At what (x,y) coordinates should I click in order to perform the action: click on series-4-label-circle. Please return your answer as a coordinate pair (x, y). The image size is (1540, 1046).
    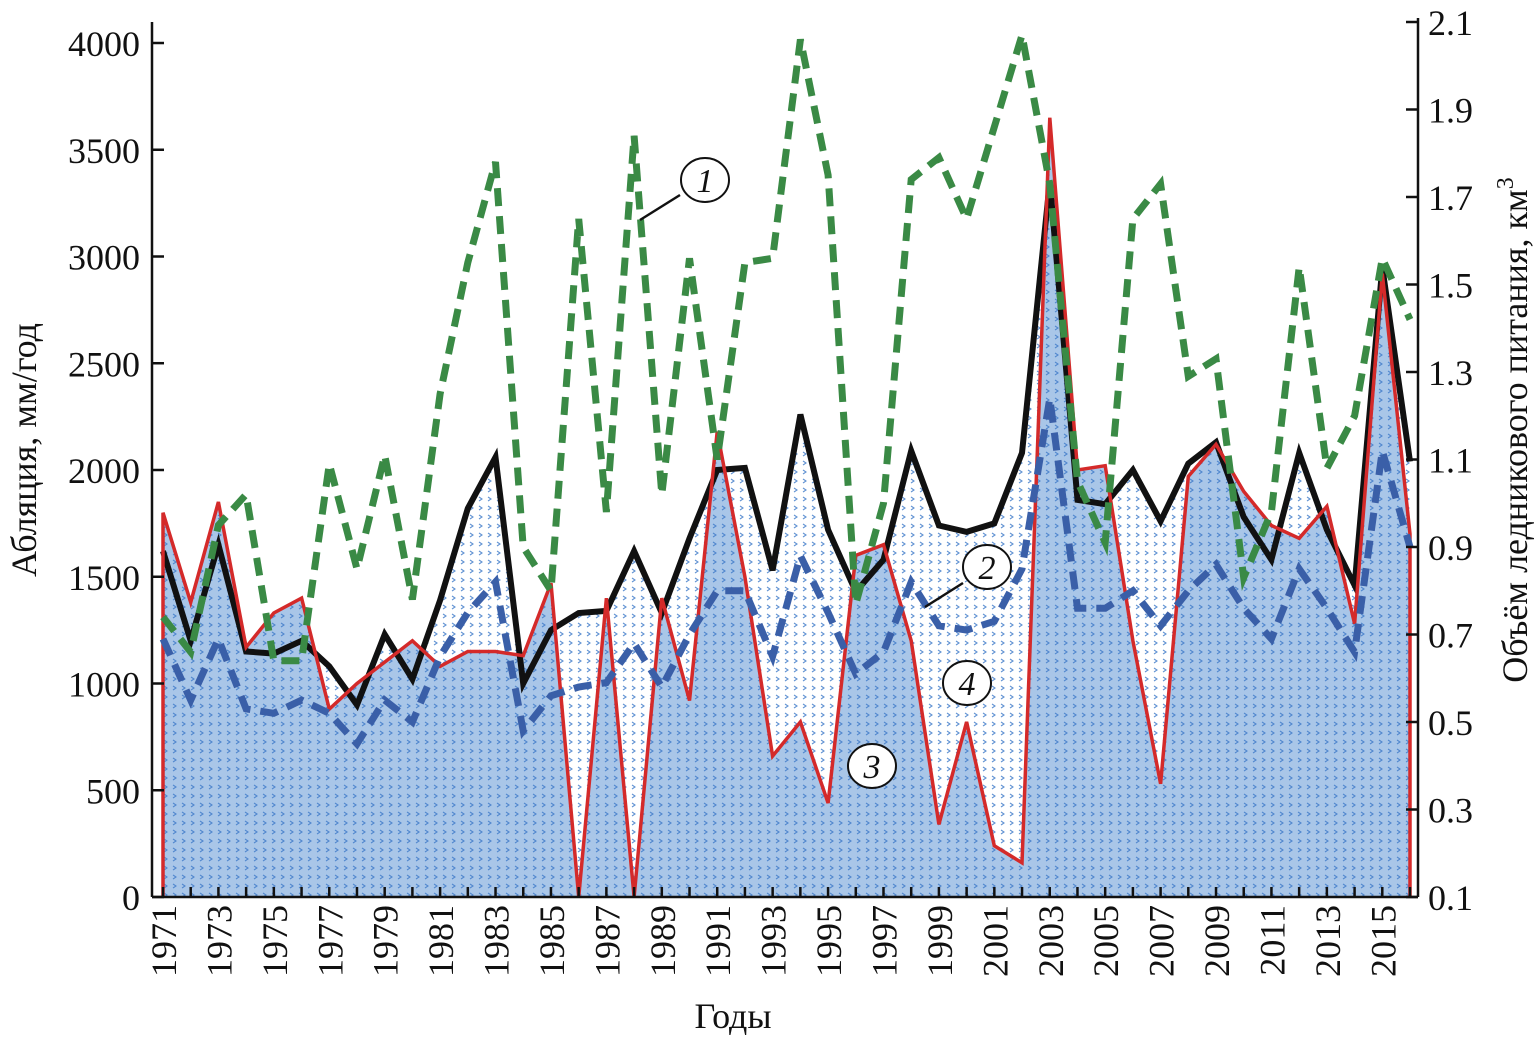
    Looking at the image, I should click on (967, 683).